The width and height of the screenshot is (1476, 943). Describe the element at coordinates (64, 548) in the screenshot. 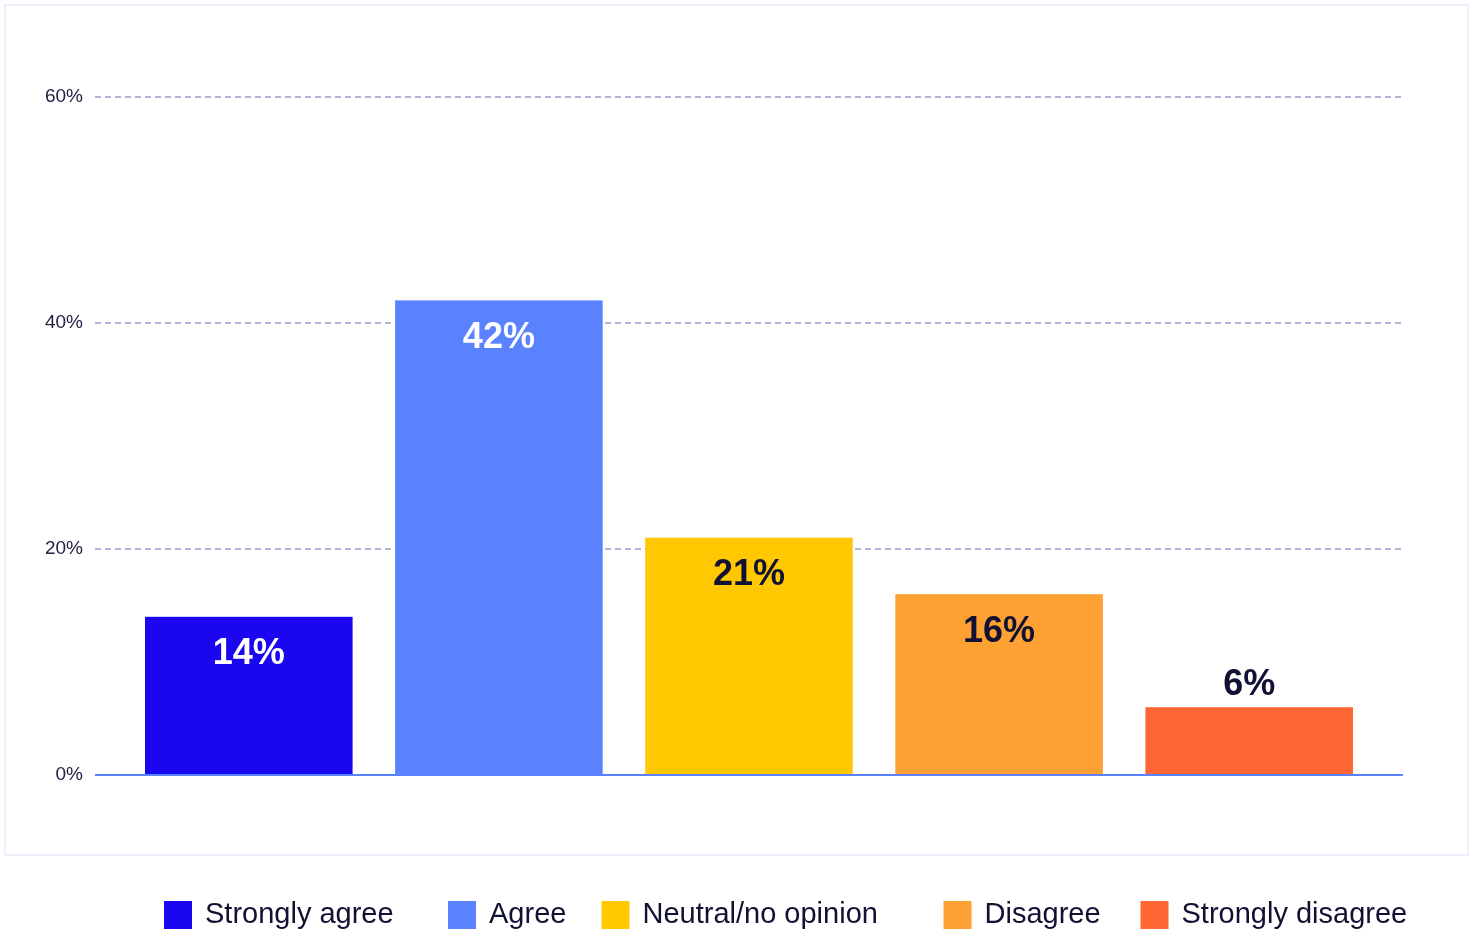

I see `y-tick-label: 20%` at that location.